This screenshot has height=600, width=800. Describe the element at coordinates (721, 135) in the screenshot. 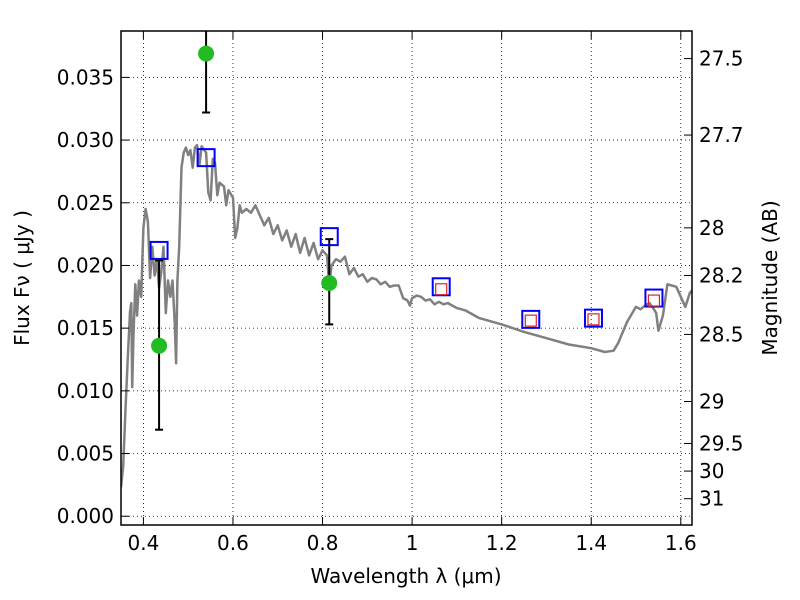

I see `right-tick-label: 27.7` at that location.